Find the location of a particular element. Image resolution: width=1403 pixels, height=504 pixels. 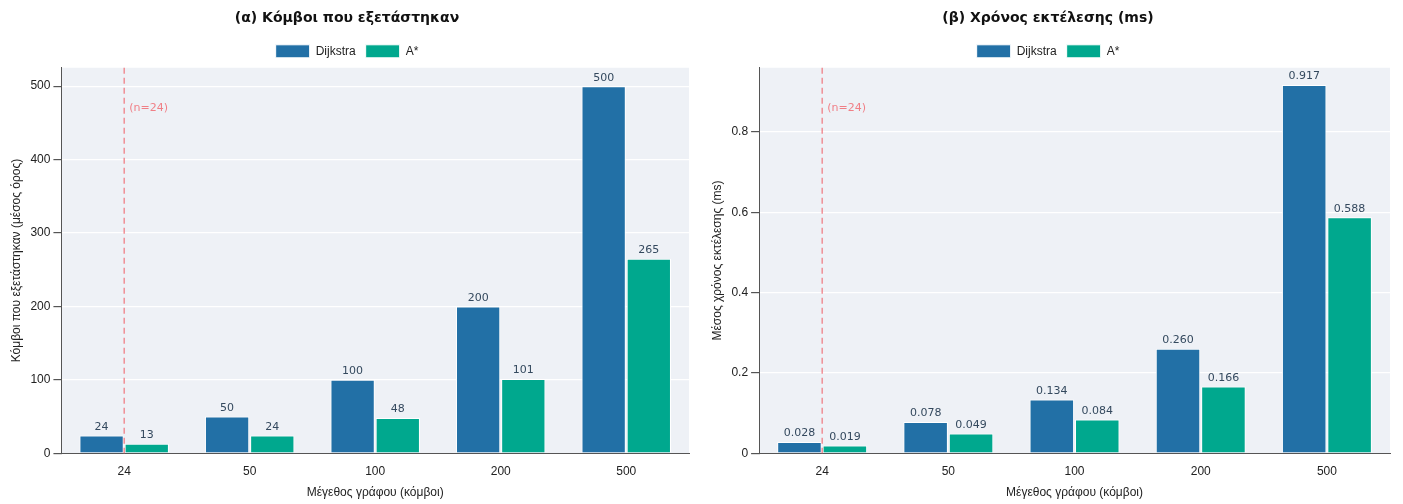

y-tick-label: 0.6 is located at coordinates (740, 211).